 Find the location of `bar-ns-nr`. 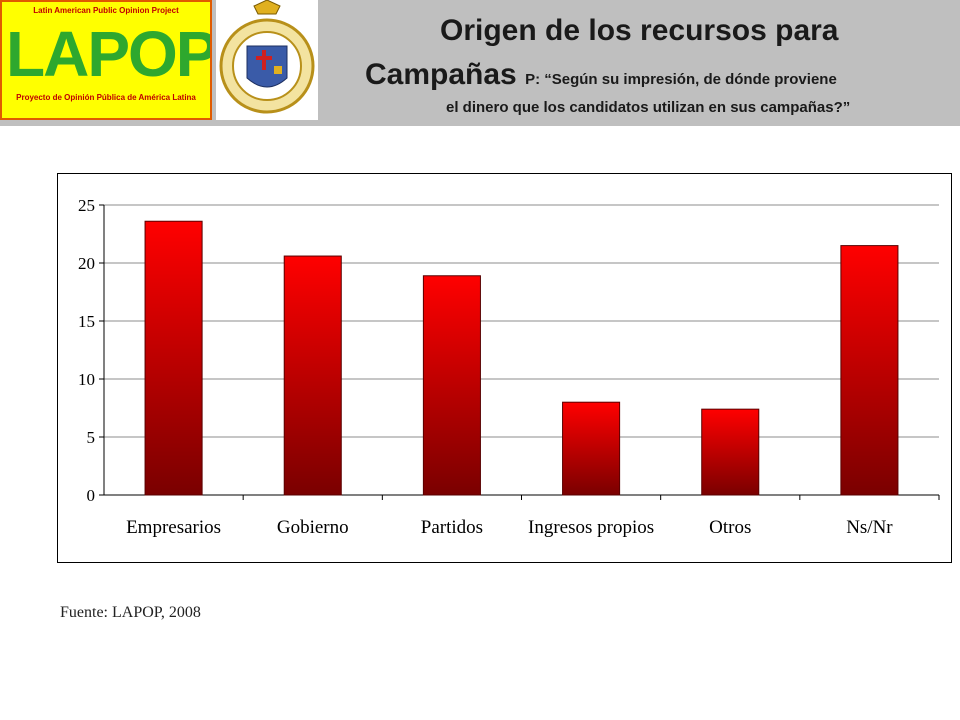

bar-ns-nr is located at coordinates (869, 370).